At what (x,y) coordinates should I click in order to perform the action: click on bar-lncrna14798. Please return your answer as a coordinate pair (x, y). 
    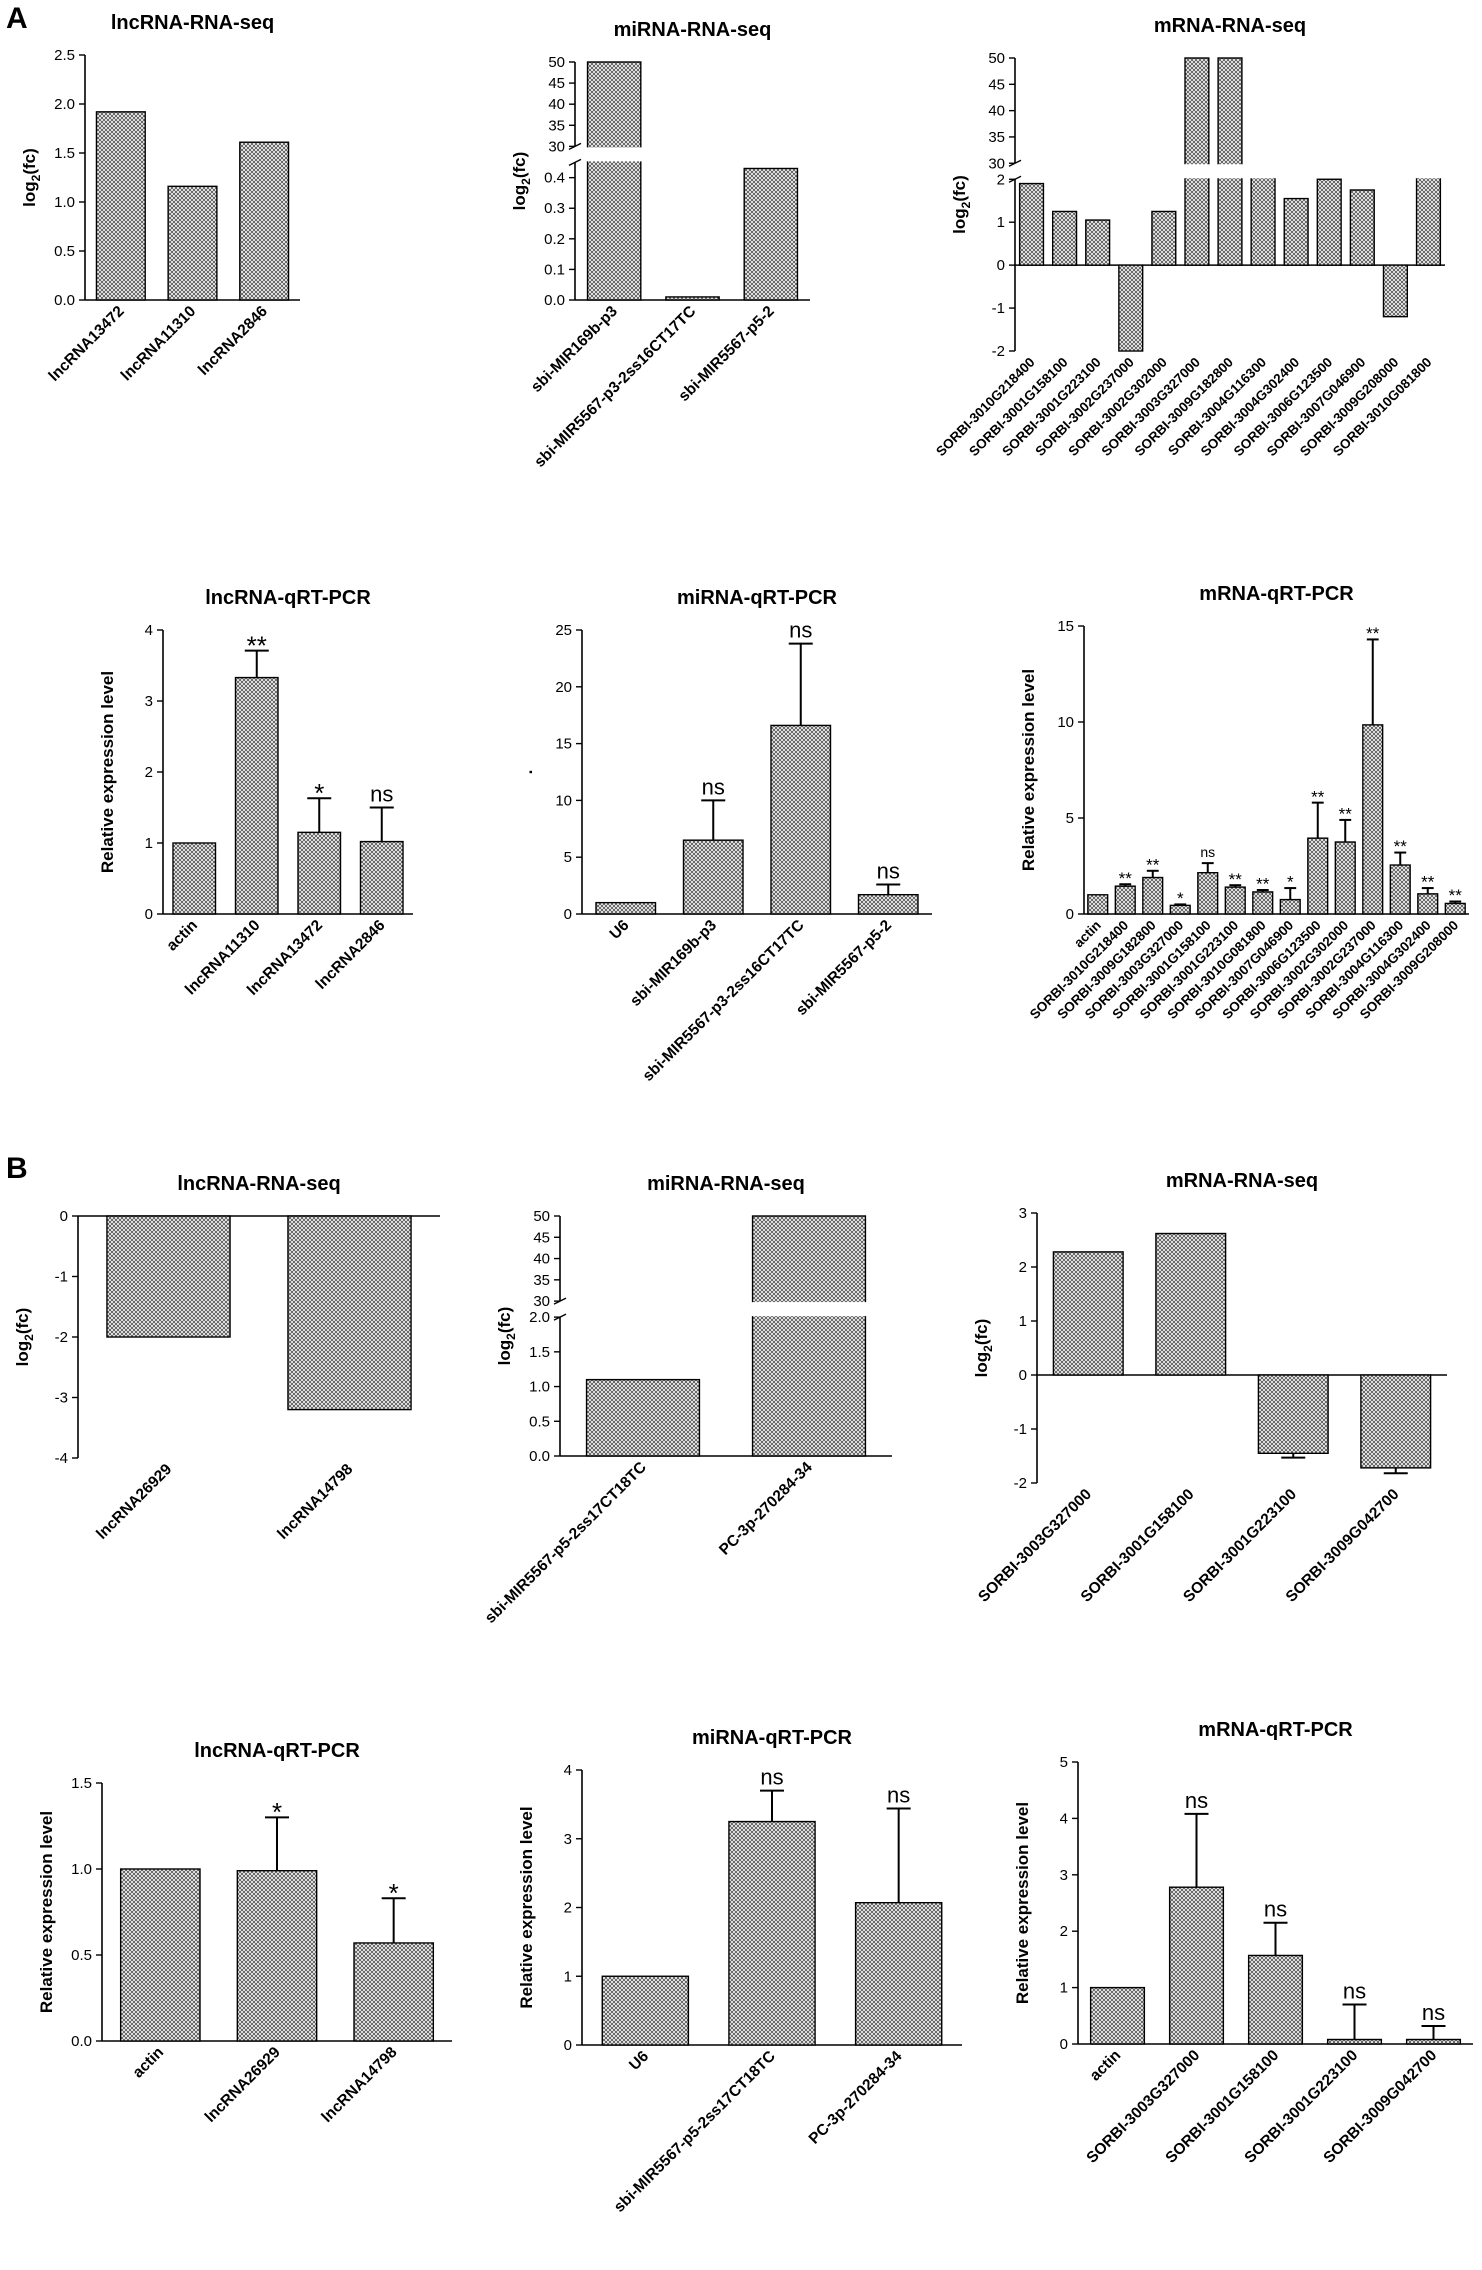
    Looking at the image, I should click on (394, 1992).